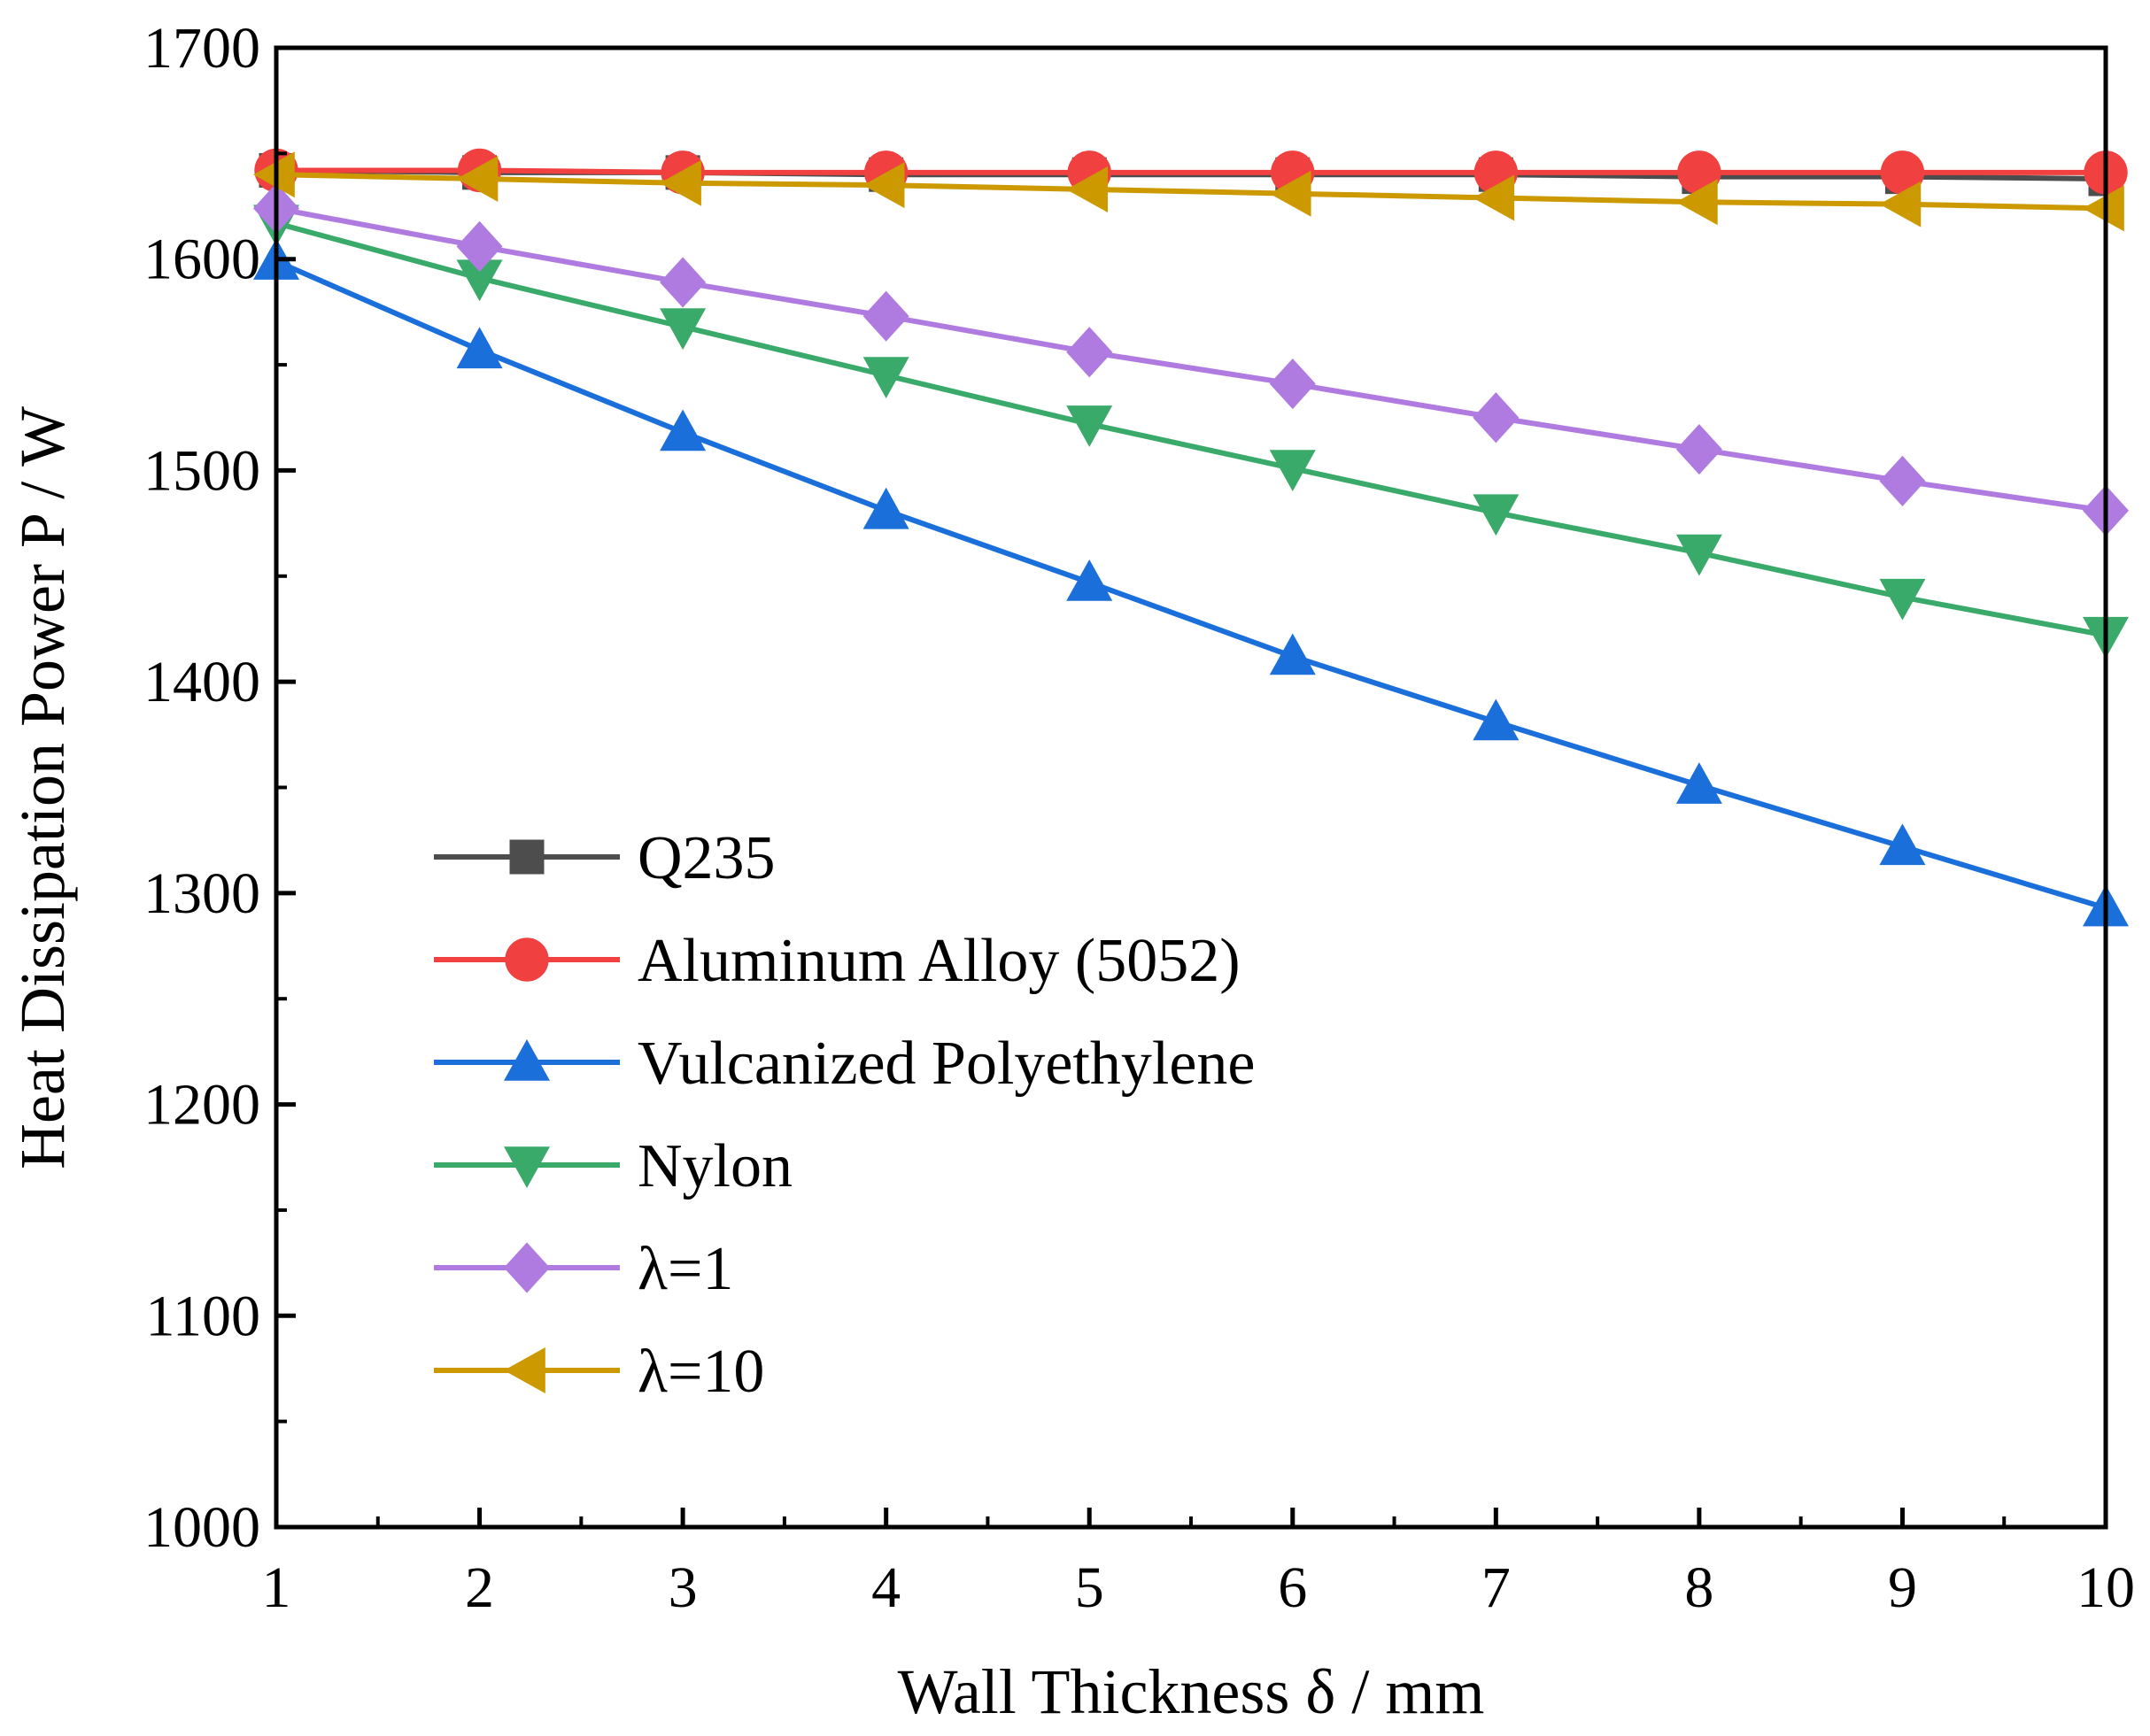 This screenshot has width=2150, height=1736. What do you see at coordinates (201, 260) in the screenshot?
I see `y-tick-label: 1600` at bounding box center [201, 260].